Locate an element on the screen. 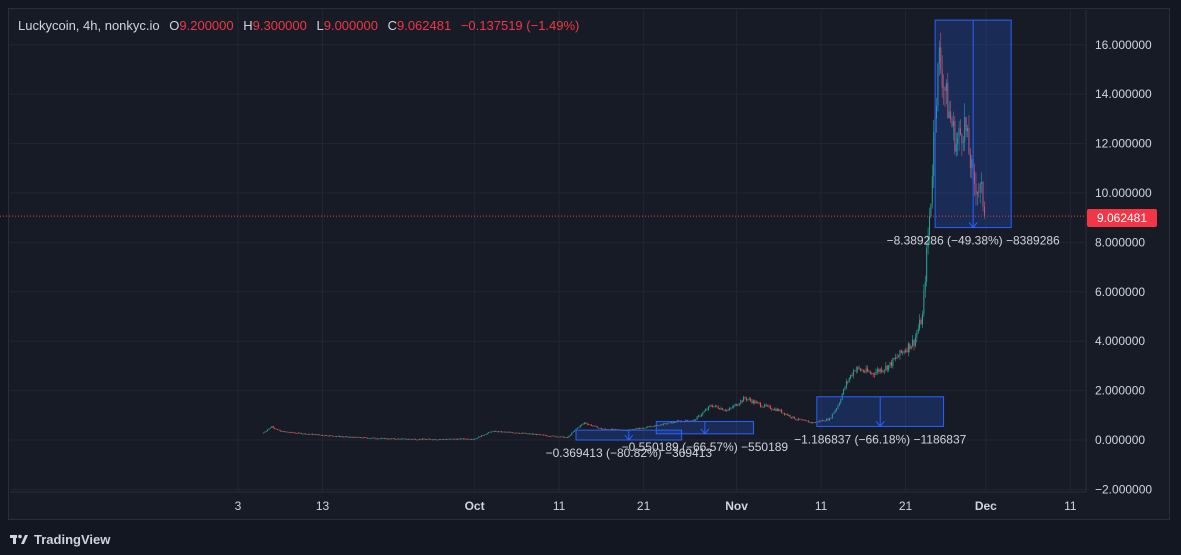 Image resolution: width=1181 pixels, height=555 pixels. x-tick-label: Oct is located at coordinates (475, 506).